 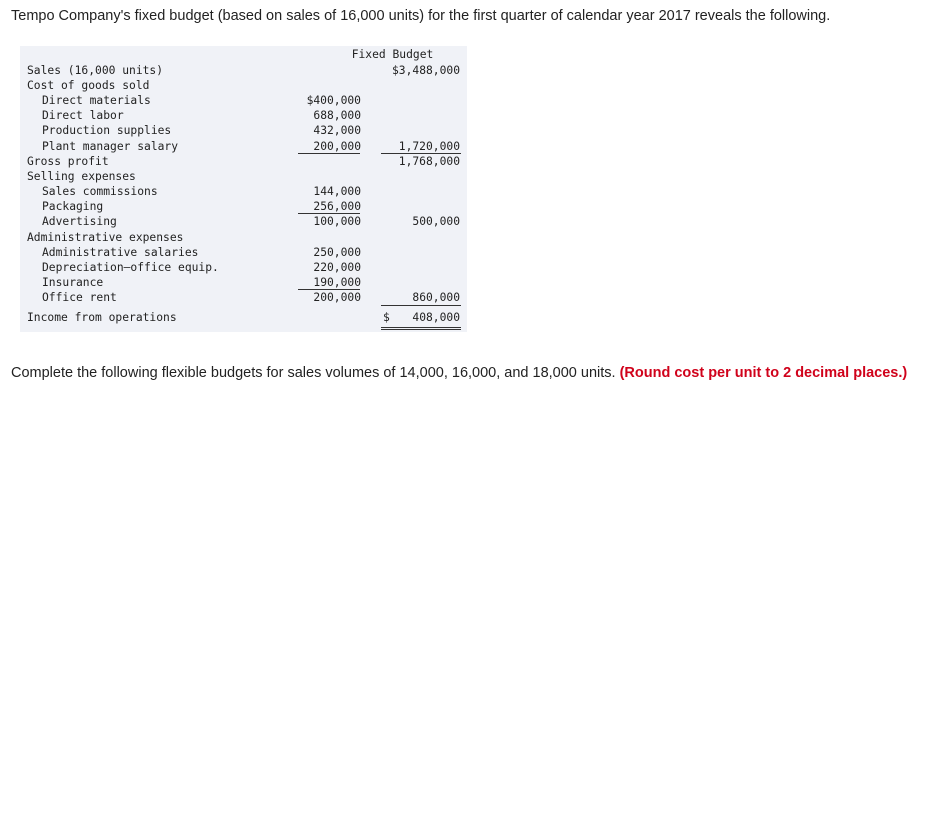 I want to click on row-label-plant-manager-salary: Plant manager salary, so click(x=110, y=146).